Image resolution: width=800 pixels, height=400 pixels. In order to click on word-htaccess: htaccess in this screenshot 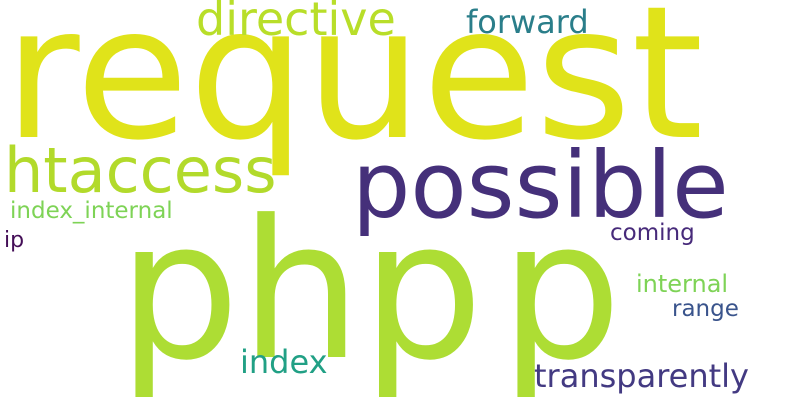, I will do `click(140, 170)`.